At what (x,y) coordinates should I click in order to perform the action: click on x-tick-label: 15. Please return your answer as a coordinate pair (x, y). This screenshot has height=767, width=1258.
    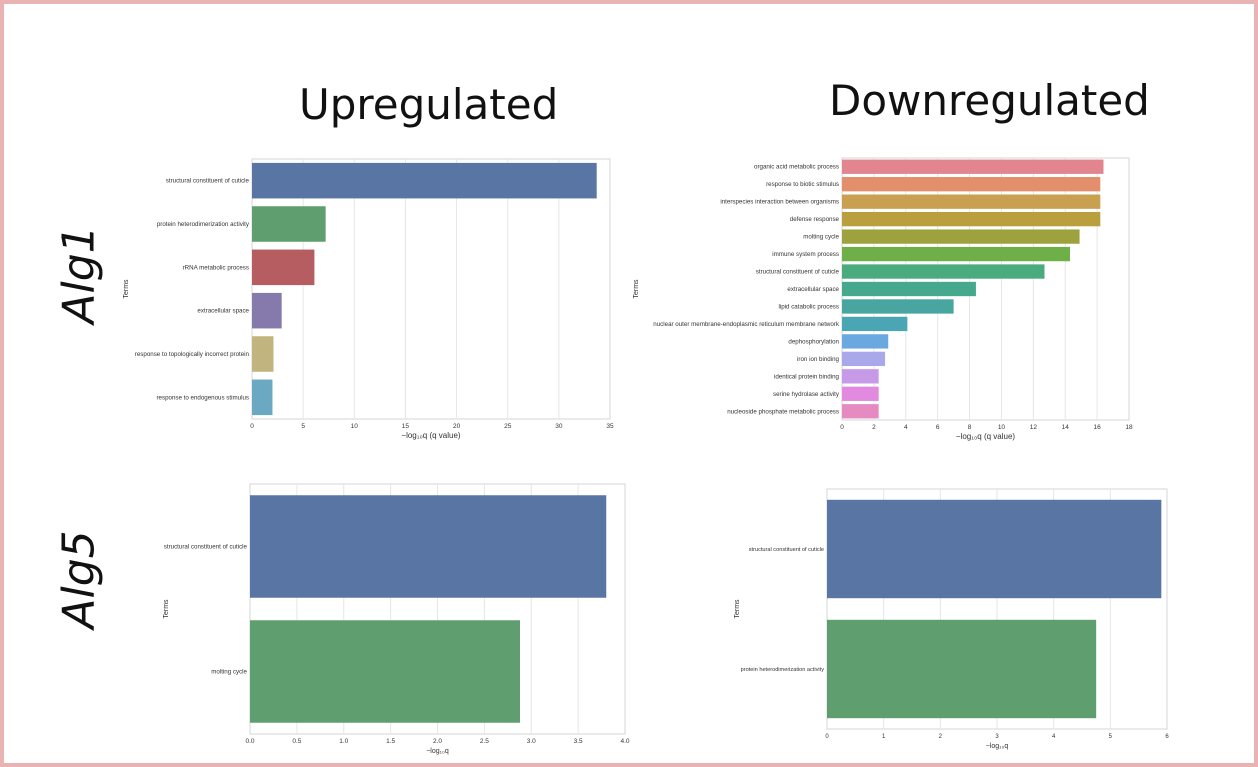
    Looking at the image, I should click on (406, 426).